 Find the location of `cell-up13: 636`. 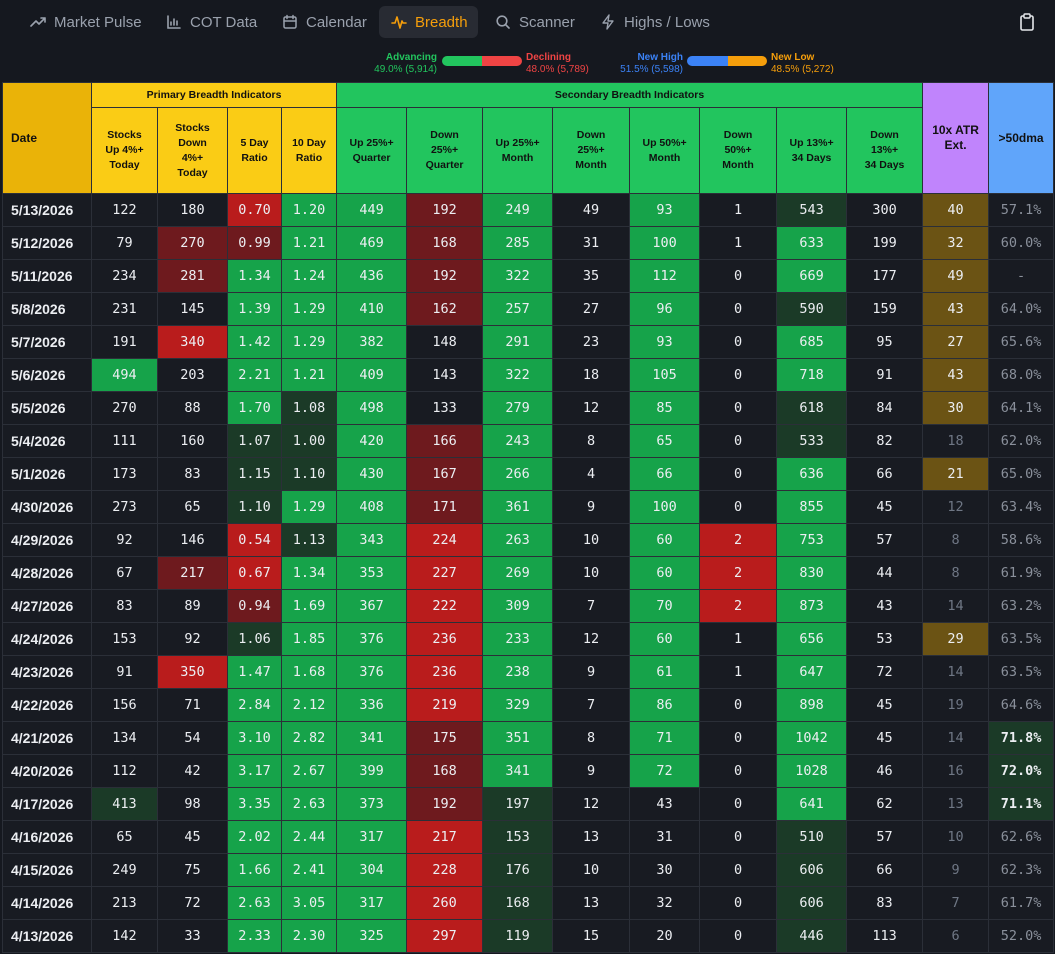

cell-up13: 636 is located at coordinates (812, 474).